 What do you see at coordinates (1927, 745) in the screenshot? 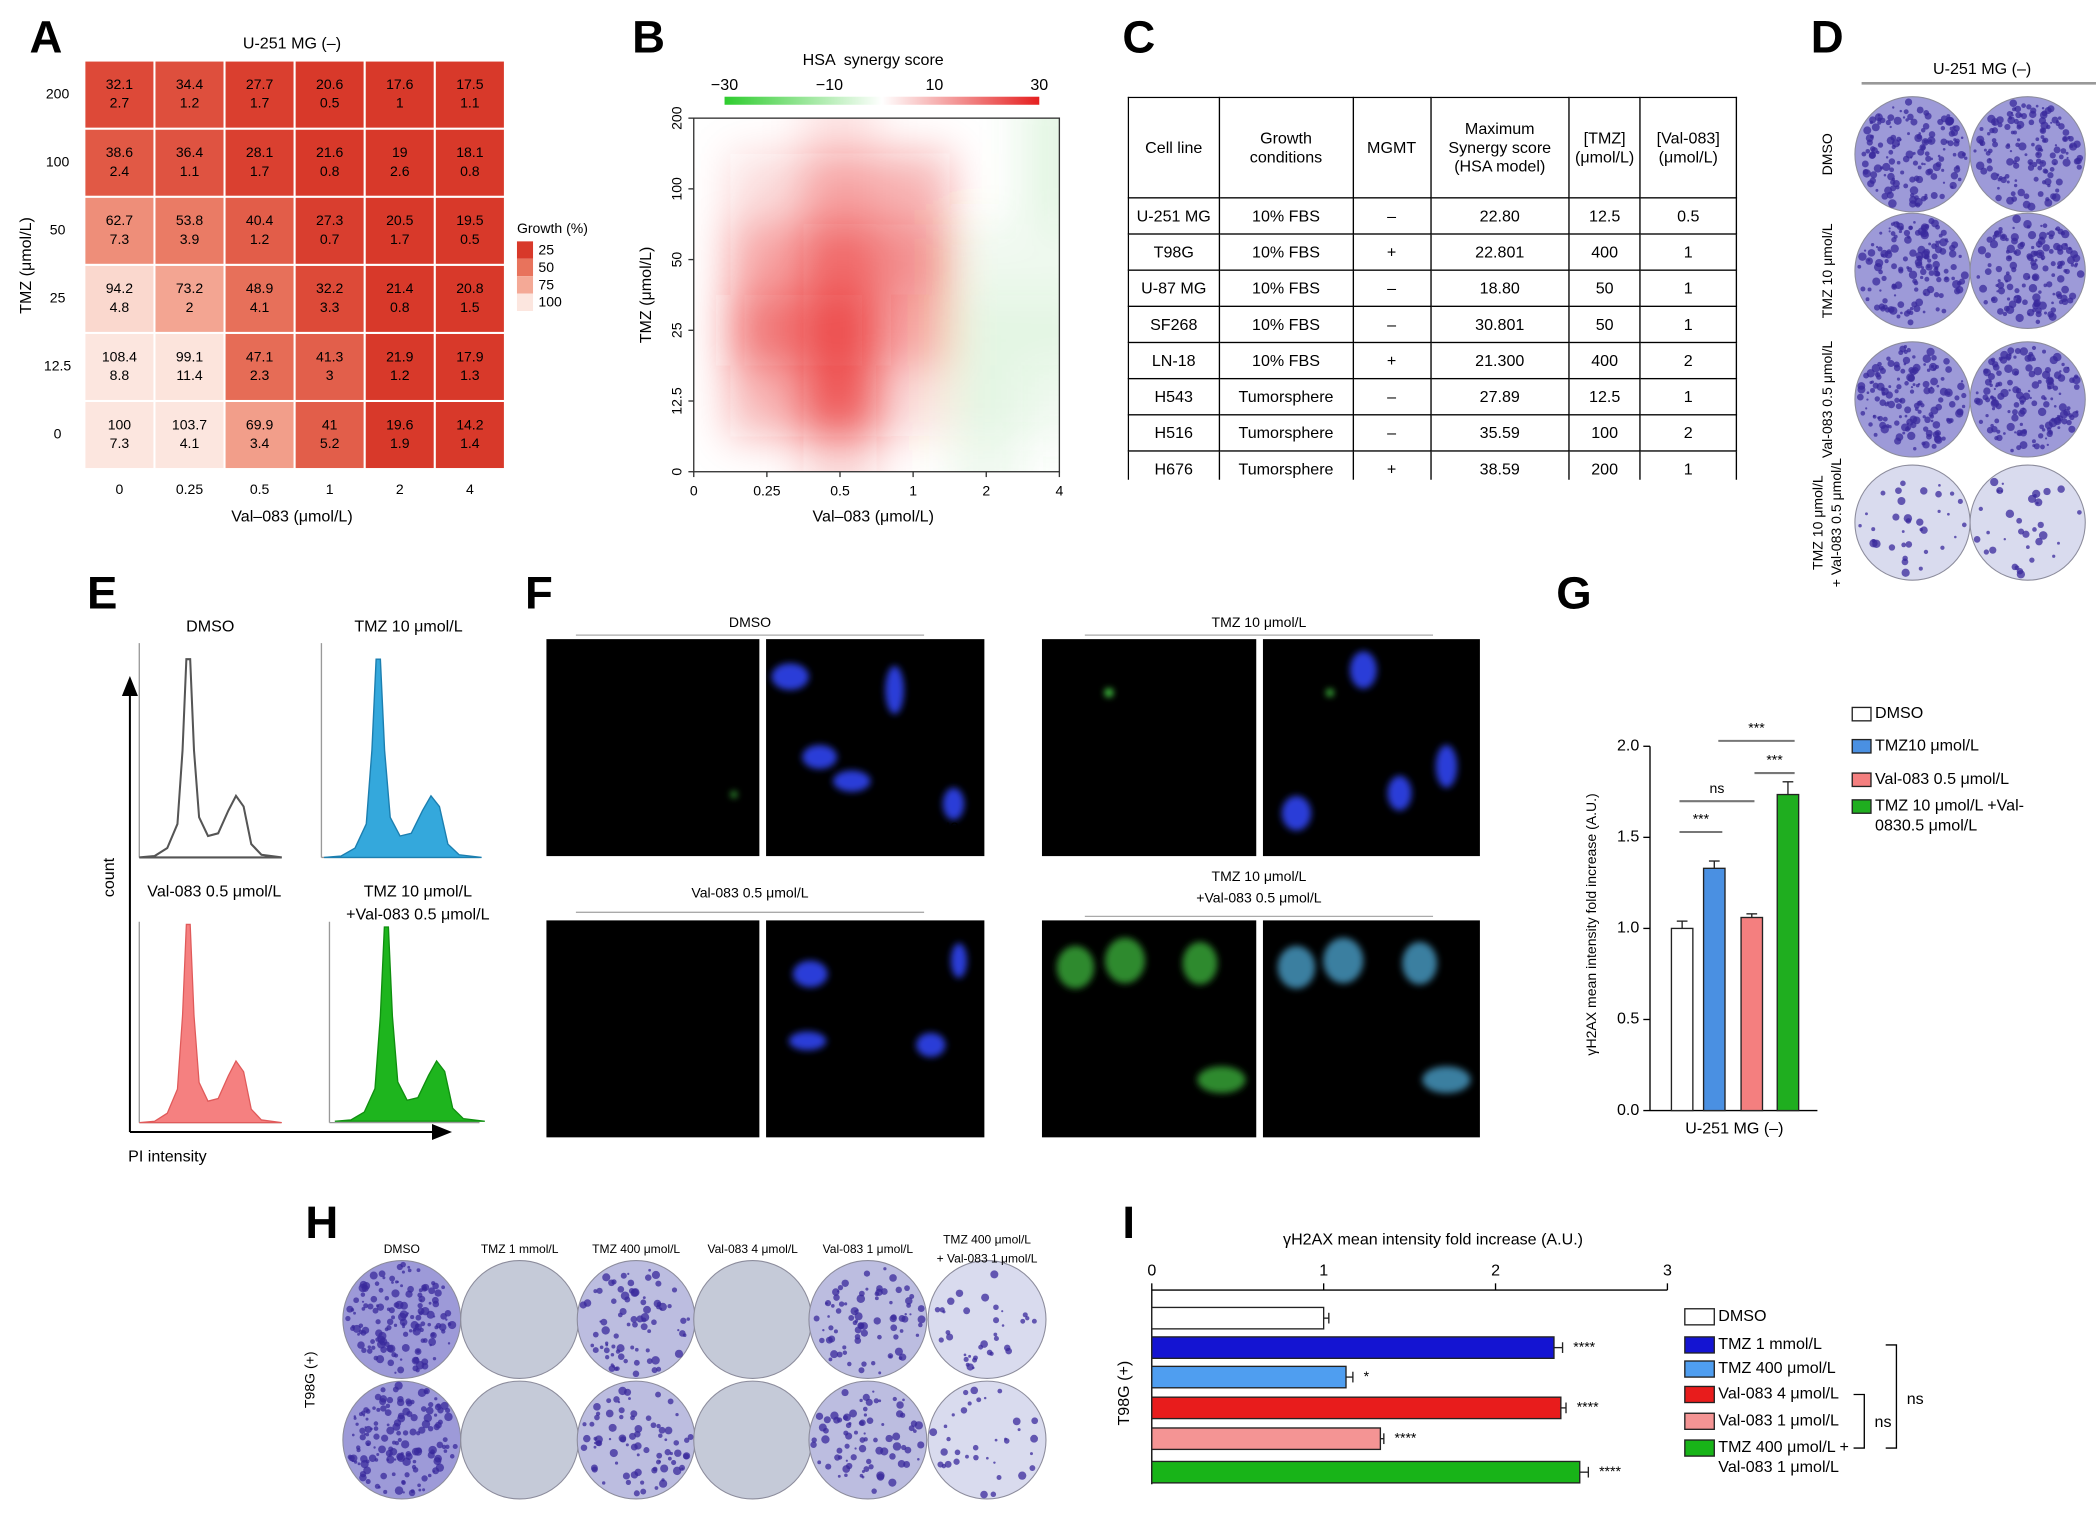
I see `legend-label: TMZ10 μmol/L` at bounding box center [1927, 745].